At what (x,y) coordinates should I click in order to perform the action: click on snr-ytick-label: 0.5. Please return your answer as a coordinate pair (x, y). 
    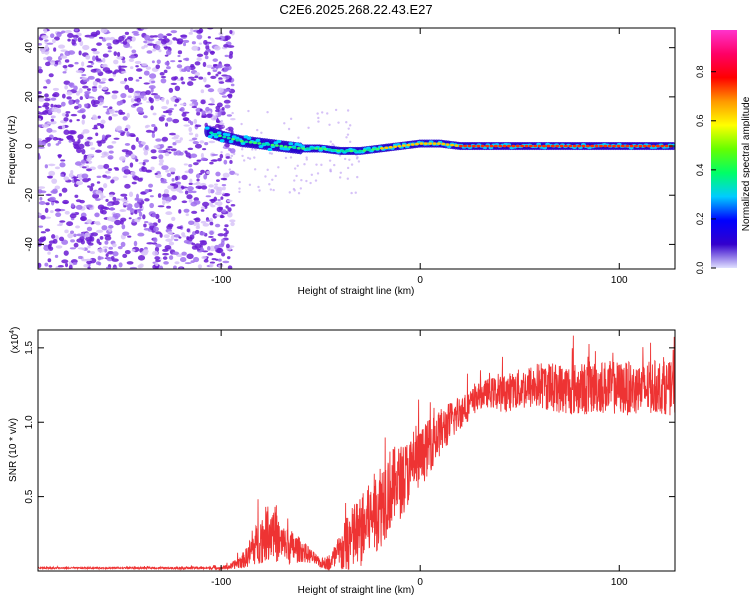
    Looking at the image, I should click on (29, 496).